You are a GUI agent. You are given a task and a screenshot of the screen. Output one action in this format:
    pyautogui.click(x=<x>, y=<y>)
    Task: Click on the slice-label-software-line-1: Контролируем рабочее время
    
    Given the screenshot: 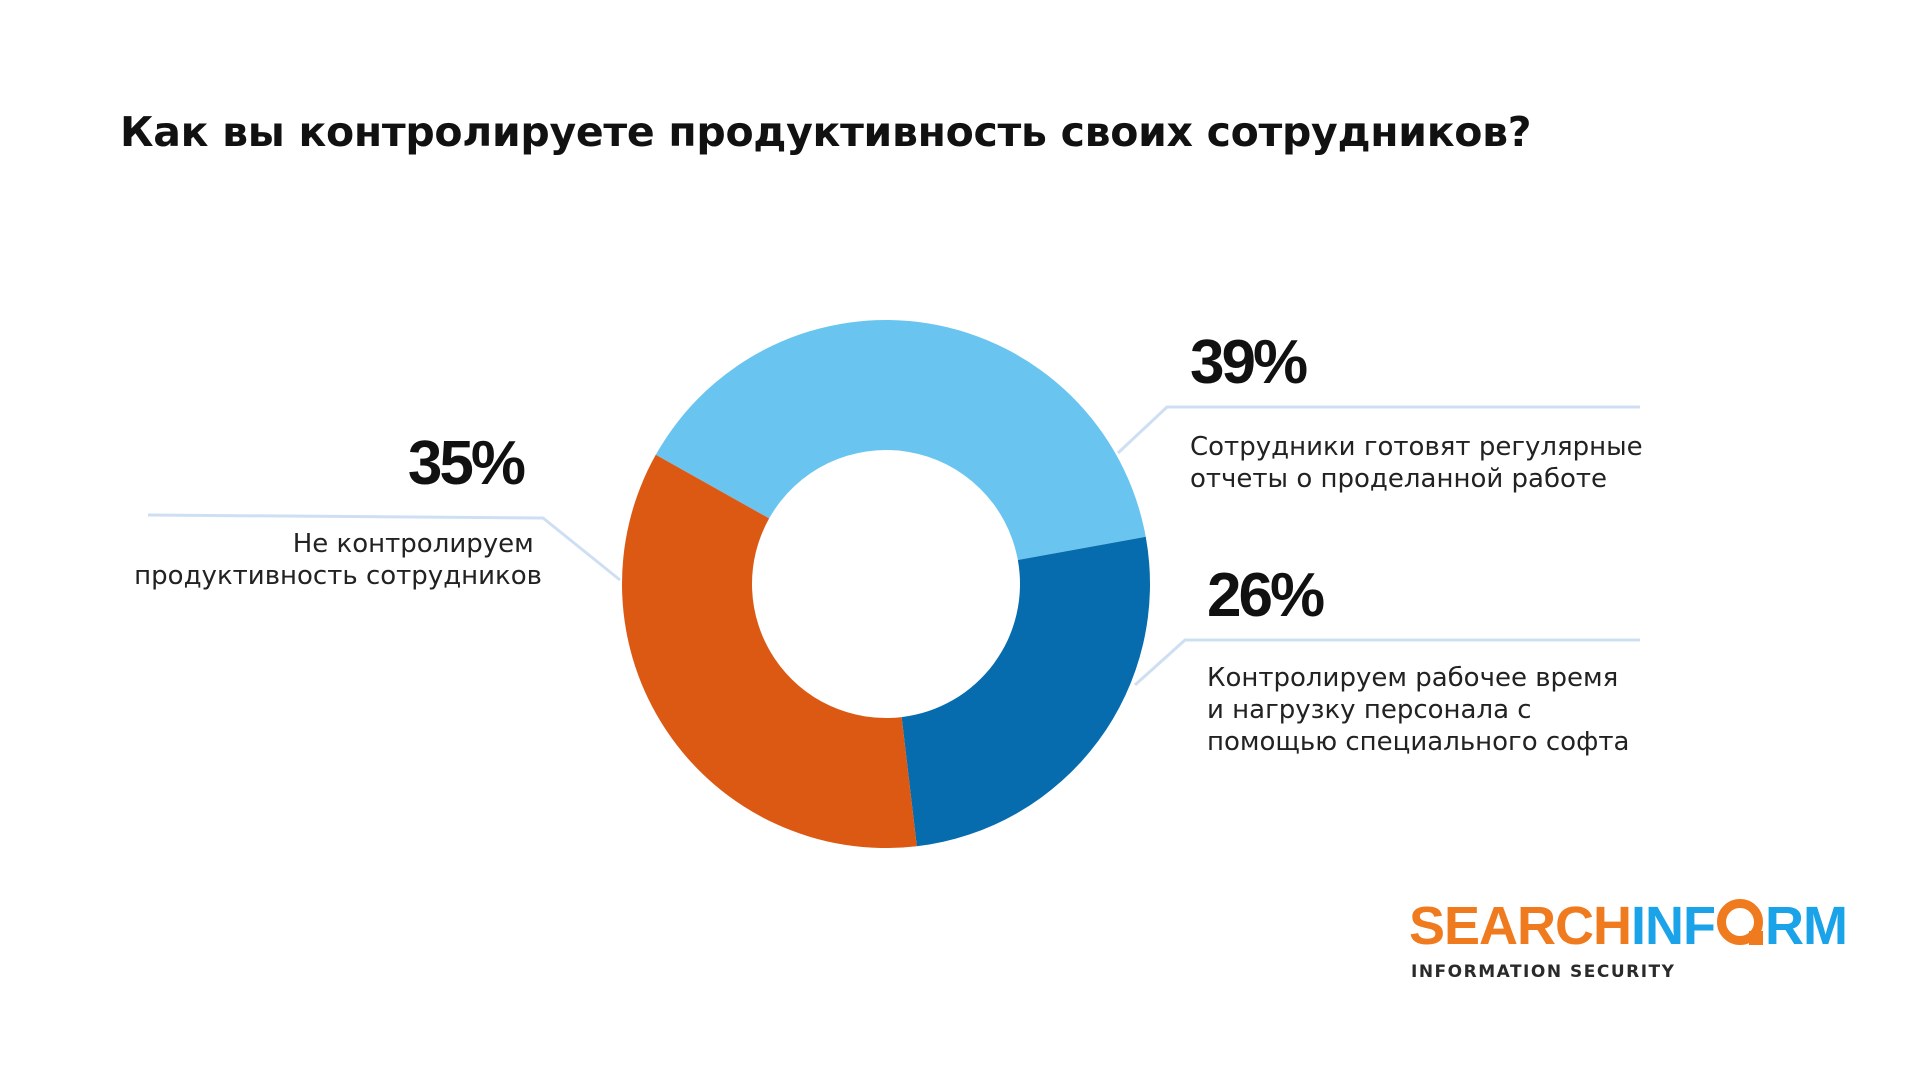 What is the action you would take?
    pyautogui.click(x=1412, y=678)
    